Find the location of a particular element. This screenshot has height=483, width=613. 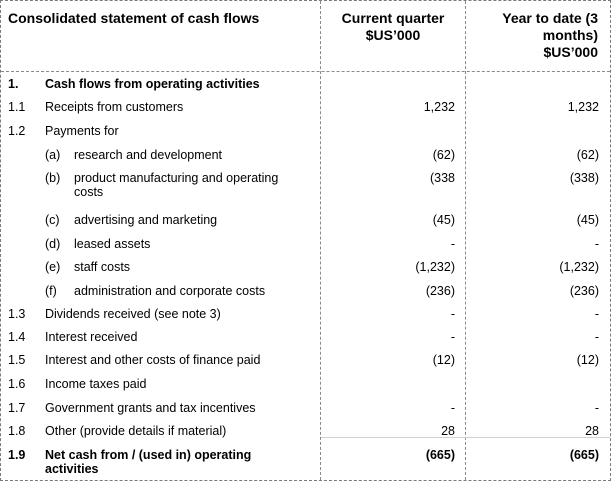

row-label-line: Cash flows from operating activities is located at coordinates (152, 84).